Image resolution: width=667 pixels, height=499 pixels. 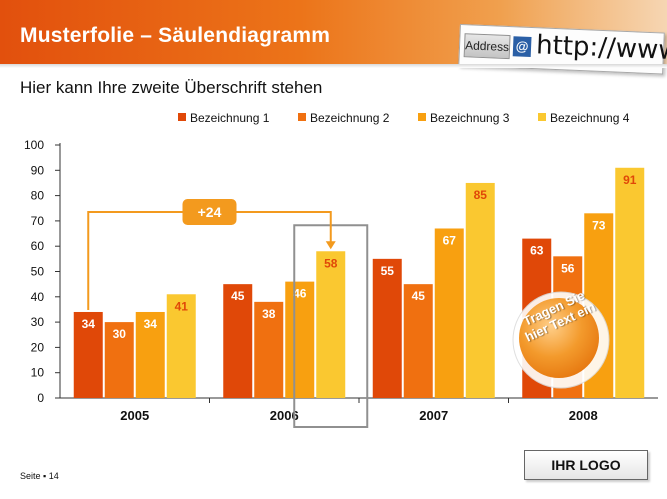 What do you see at coordinates (40, 398) in the screenshot?
I see `y-tick-label: 0` at bounding box center [40, 398].